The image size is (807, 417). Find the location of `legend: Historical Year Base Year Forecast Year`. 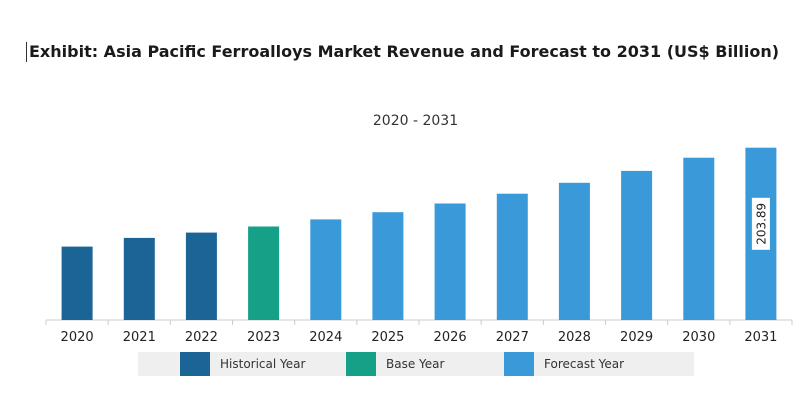

legend: Historical Year Base Year Forecast Year is located at coordinates (416, 364).